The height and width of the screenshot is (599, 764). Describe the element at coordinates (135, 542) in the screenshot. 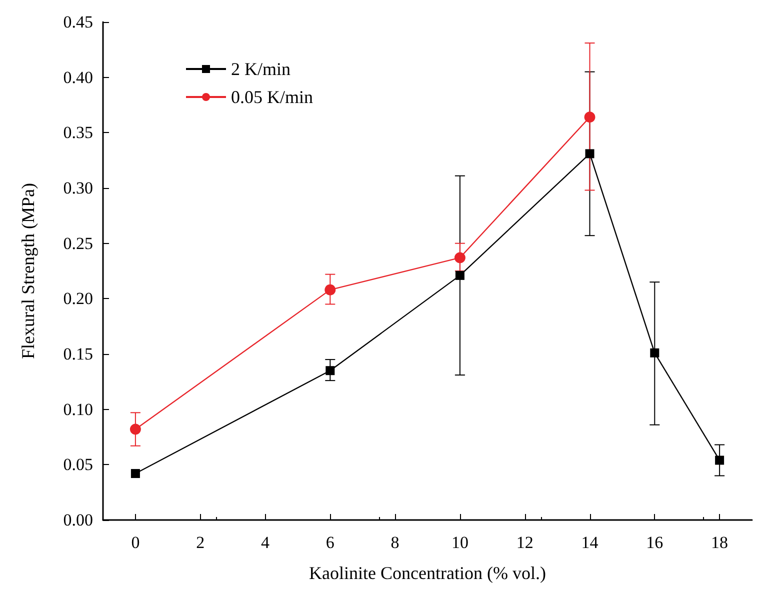

I see `x-tick-label: 0` at that location.